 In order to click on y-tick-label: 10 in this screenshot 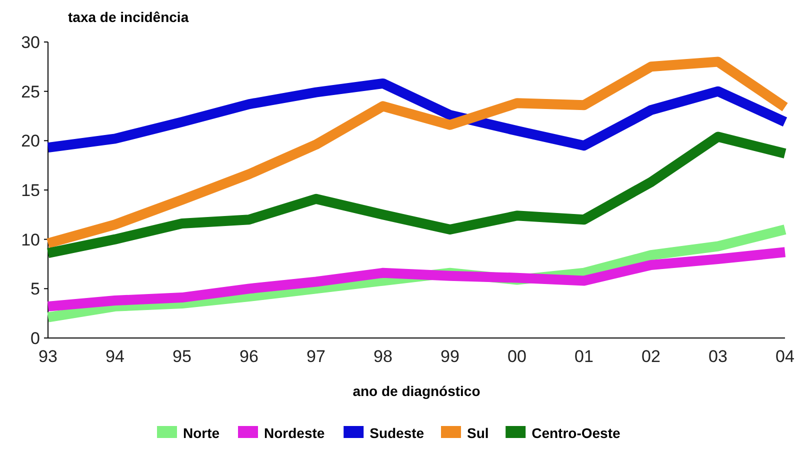, I will do `click(30, 240)`.